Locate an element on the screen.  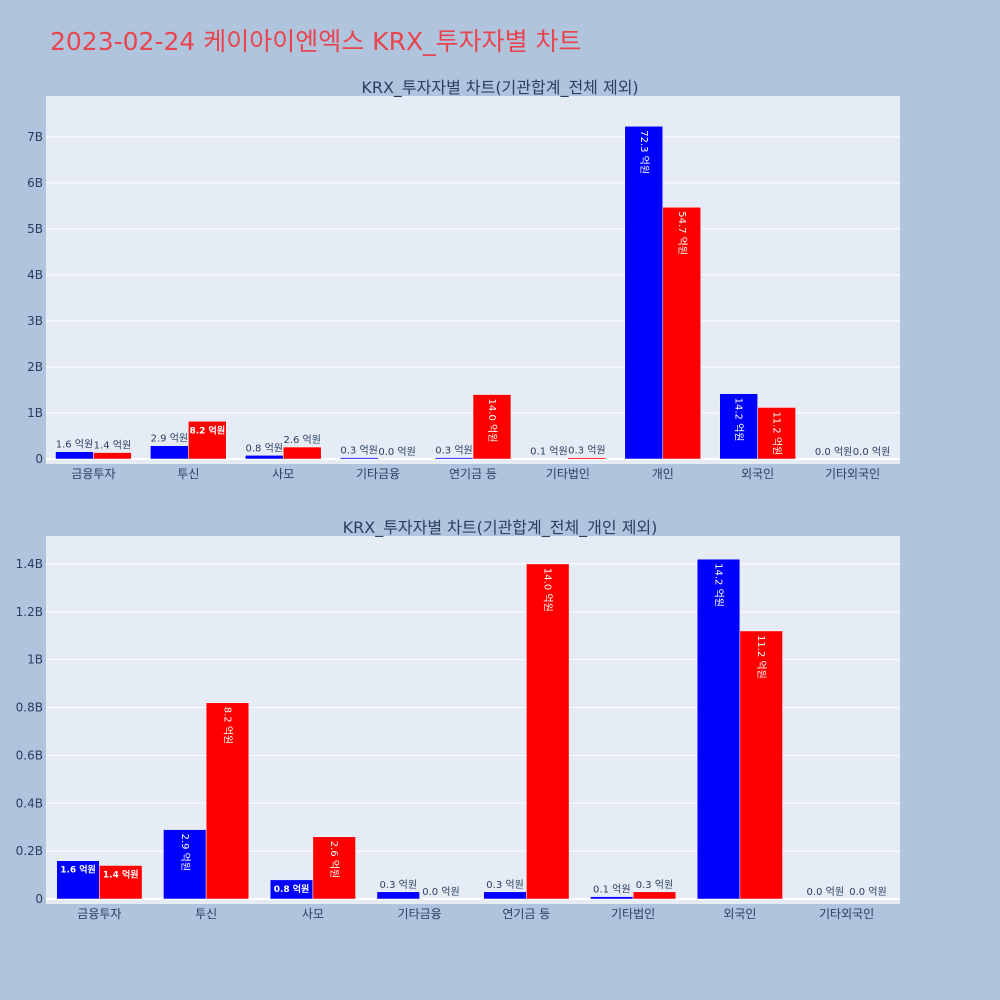
chart-title: KRX_투자자별 차트(기관합계_전체_개인 제외) is located at coordinates (500, 528).